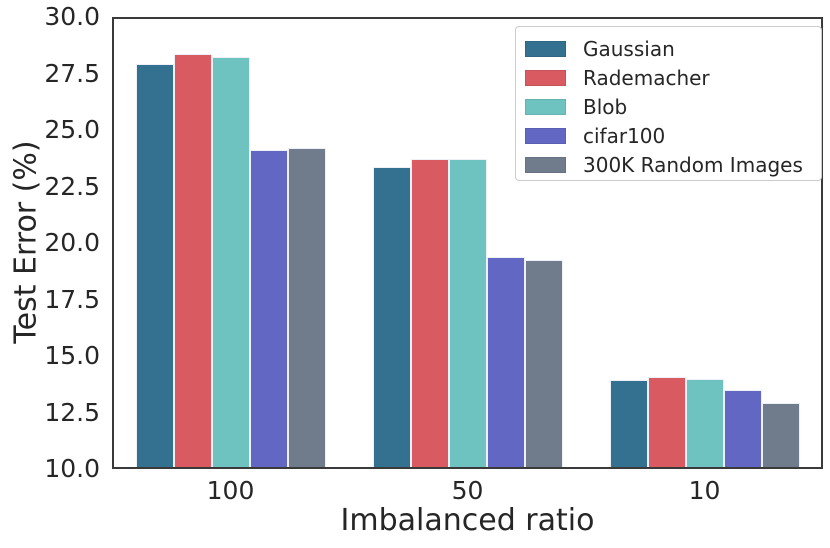  What do you see at coordinates (467, 520) in the screenshot?
I see `x-axis-label: Imbalanced ratio` at bounding box center [467, 520].